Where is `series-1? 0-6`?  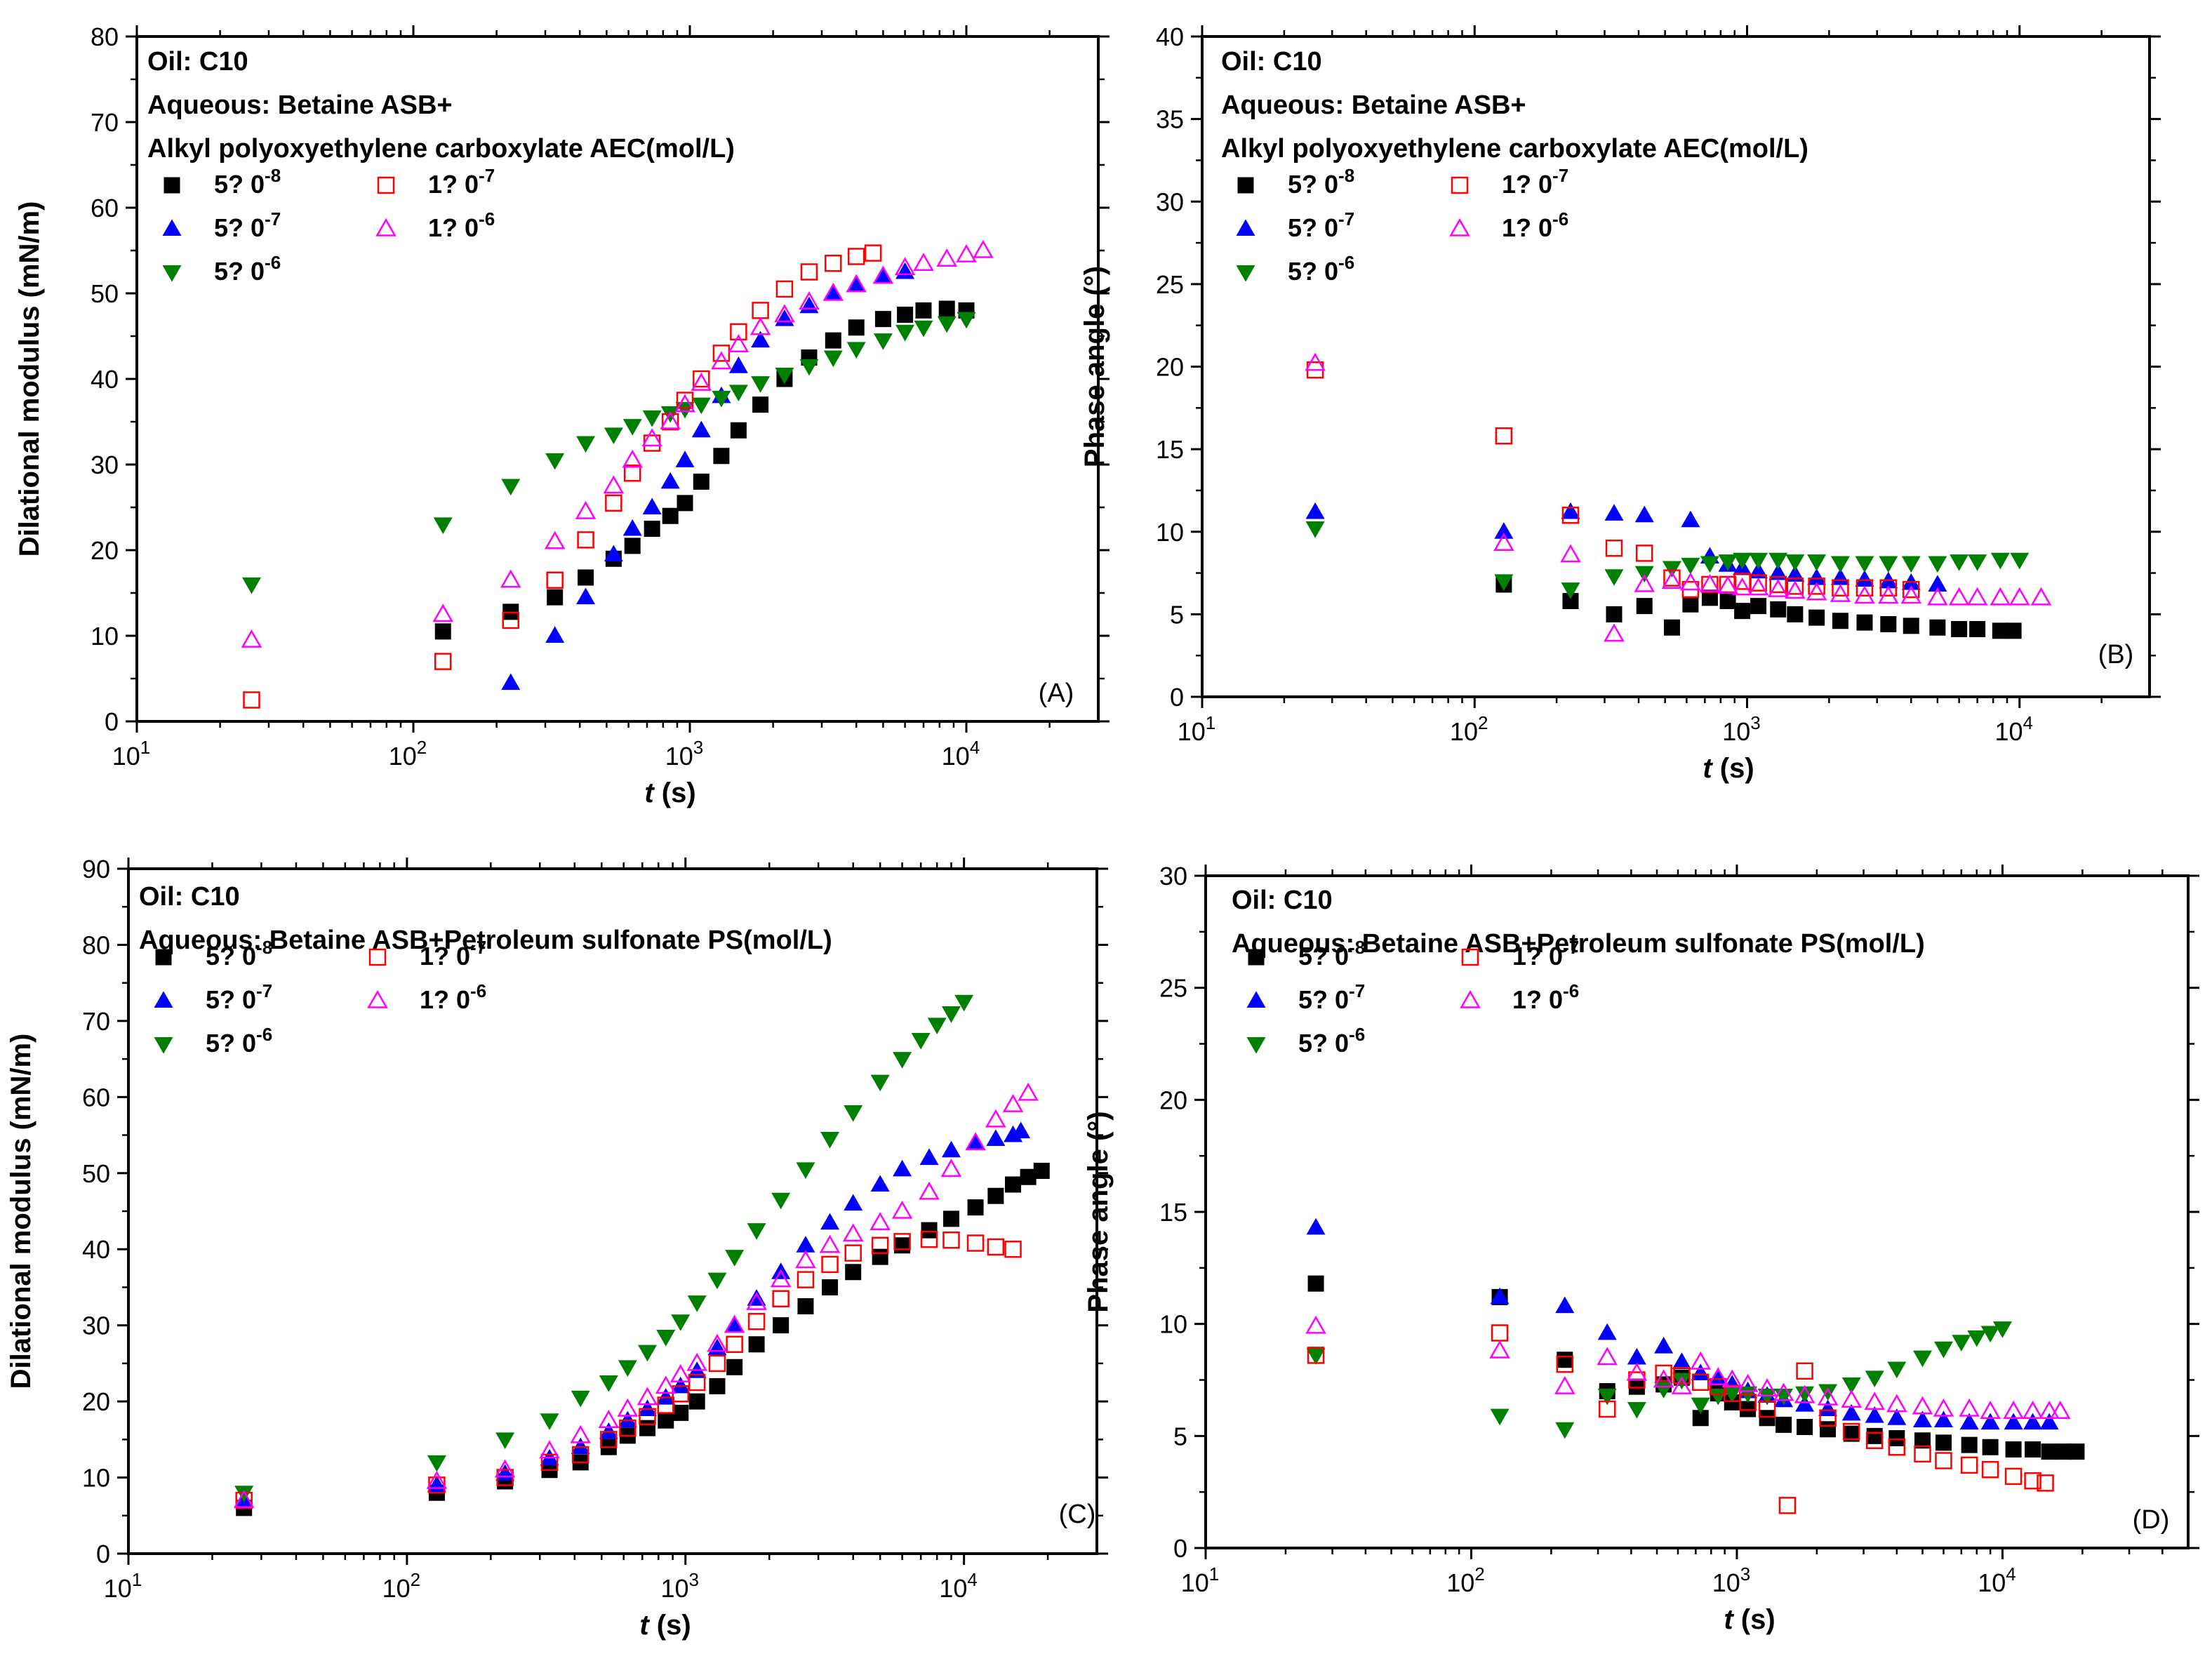 series-1? 0-6 is located at coordinates (636, 1295).